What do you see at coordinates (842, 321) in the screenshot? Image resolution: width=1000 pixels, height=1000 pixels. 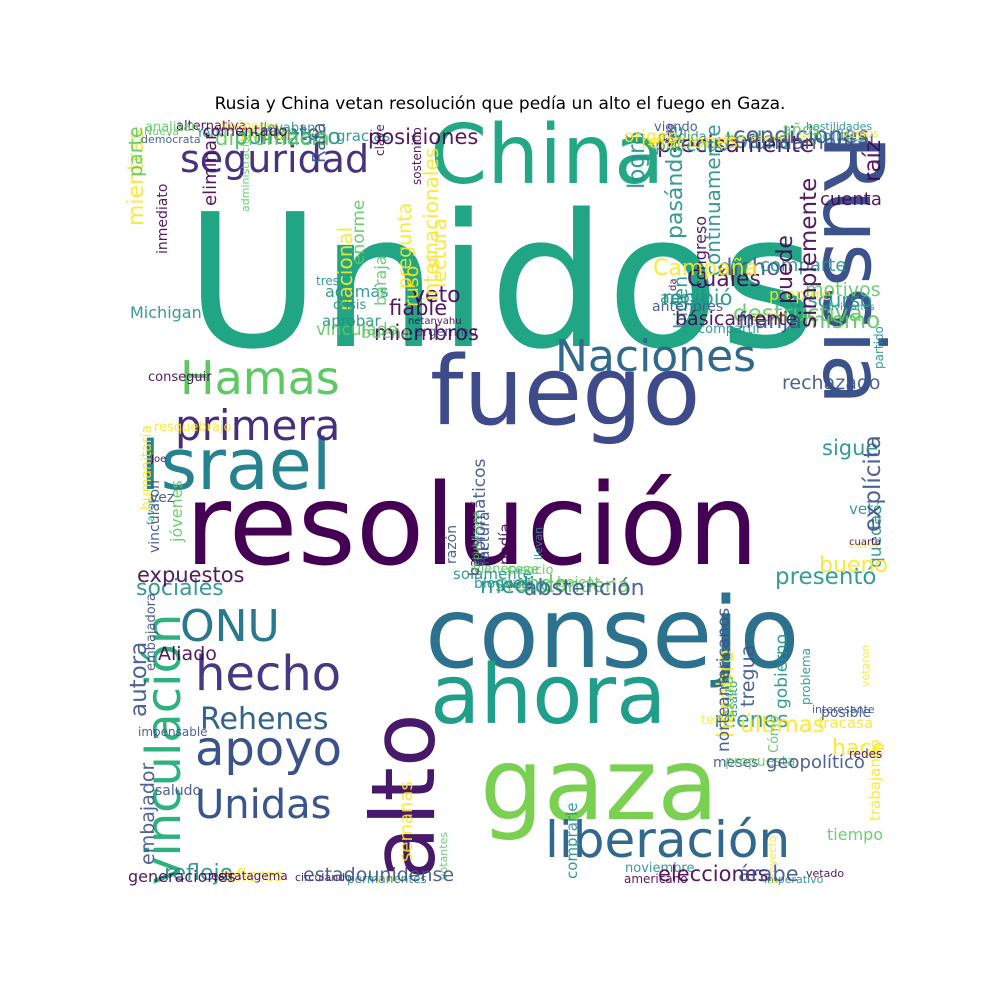 I see `word-mismo: mismo` at bounding box center [842, 321].